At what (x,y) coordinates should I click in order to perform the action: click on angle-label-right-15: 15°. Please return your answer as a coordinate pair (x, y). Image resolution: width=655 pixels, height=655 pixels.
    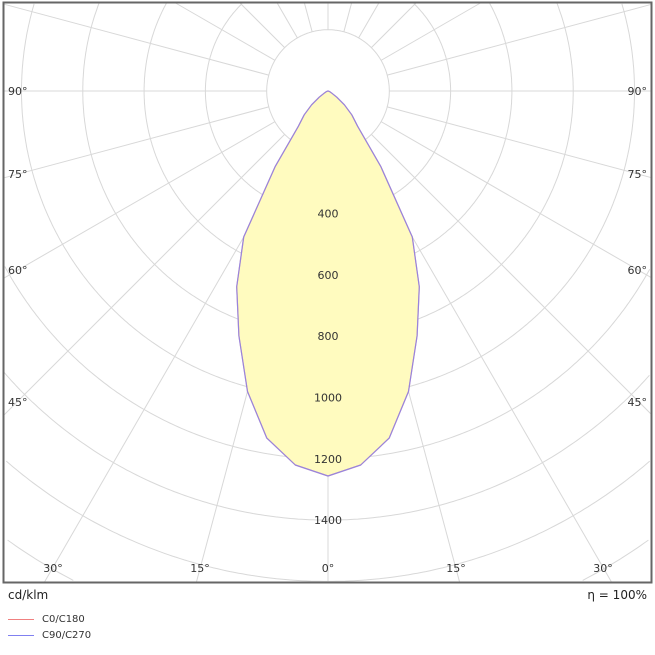
    Looking at the image, I should click on (456, 568).